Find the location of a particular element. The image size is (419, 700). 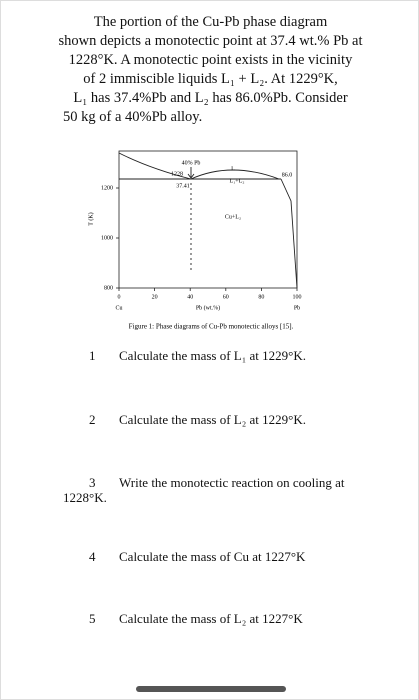

annotation: L₁+L₂ is located at coordinates (237, 181).